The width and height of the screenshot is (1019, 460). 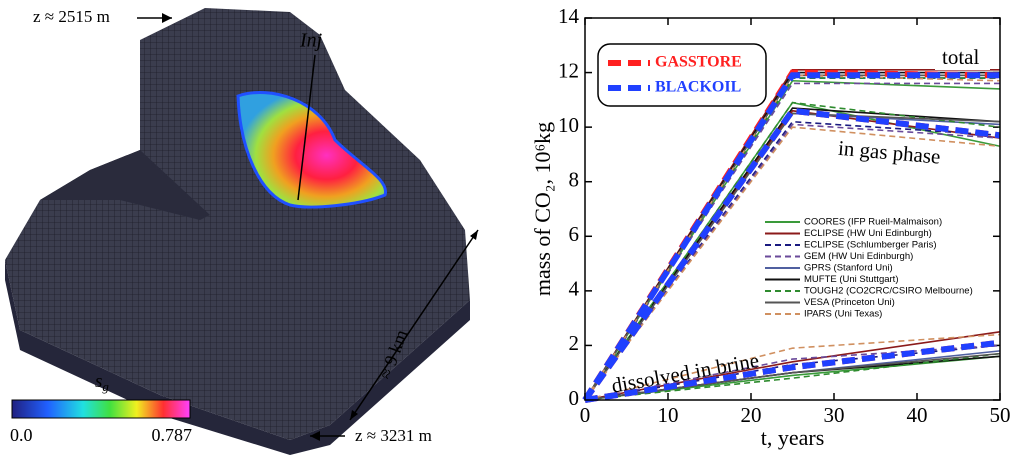 I want to click on y-tick-label: 14, so click(x=569, y=16).